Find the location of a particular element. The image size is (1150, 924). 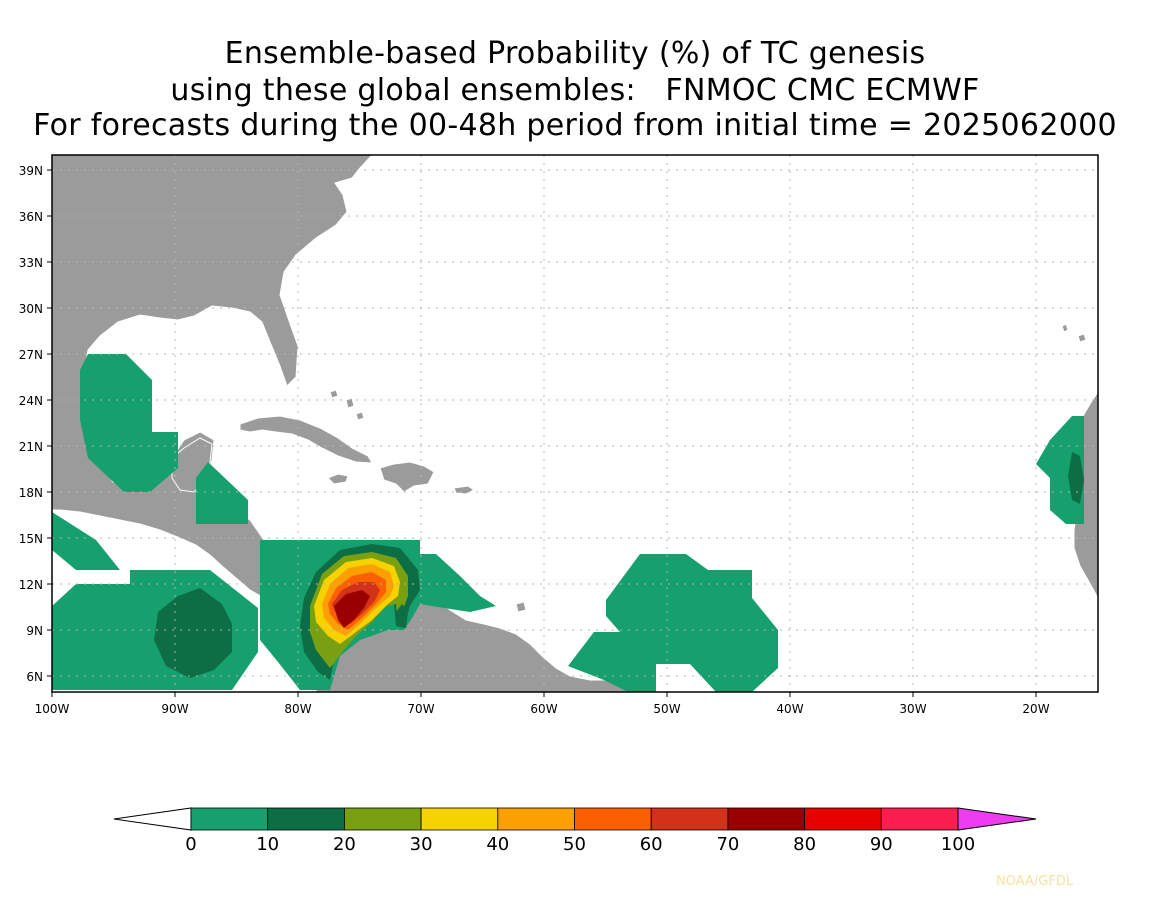

land-hispaniola is located at coordinates (407, 477).